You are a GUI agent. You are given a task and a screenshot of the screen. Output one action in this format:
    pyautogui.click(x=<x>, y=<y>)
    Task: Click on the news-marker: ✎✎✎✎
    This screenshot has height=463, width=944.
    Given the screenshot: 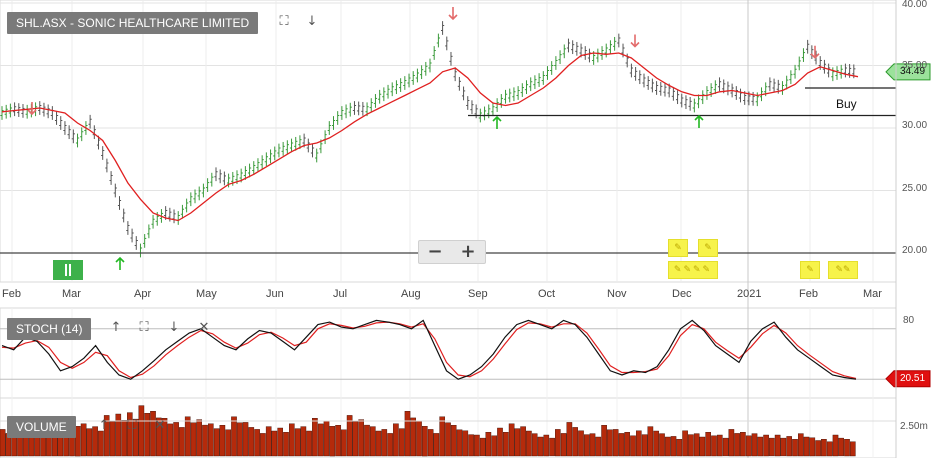 What is the action you would take?
    pyautogui.click(x=693, y=270)
    